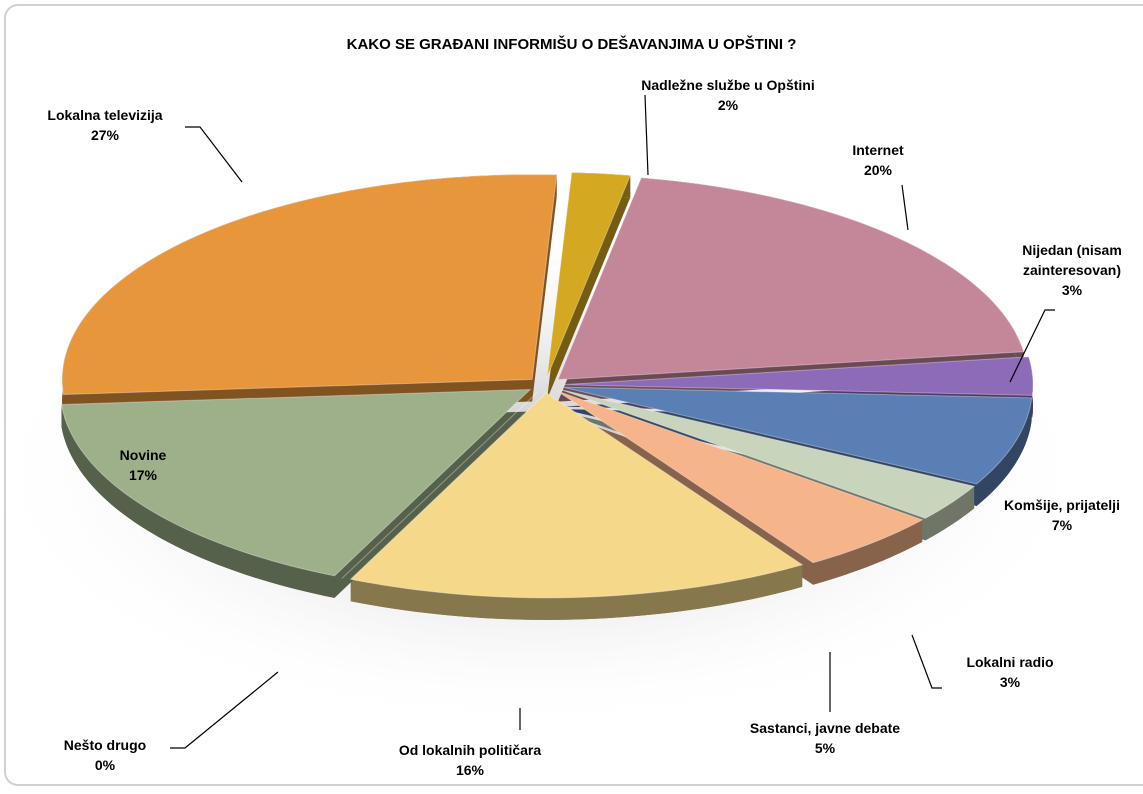 This screenshot has width=1143, height=794. Describe the element at coordinates (143, 455) in the screenshot. I see `category-name: Novine` at that location.